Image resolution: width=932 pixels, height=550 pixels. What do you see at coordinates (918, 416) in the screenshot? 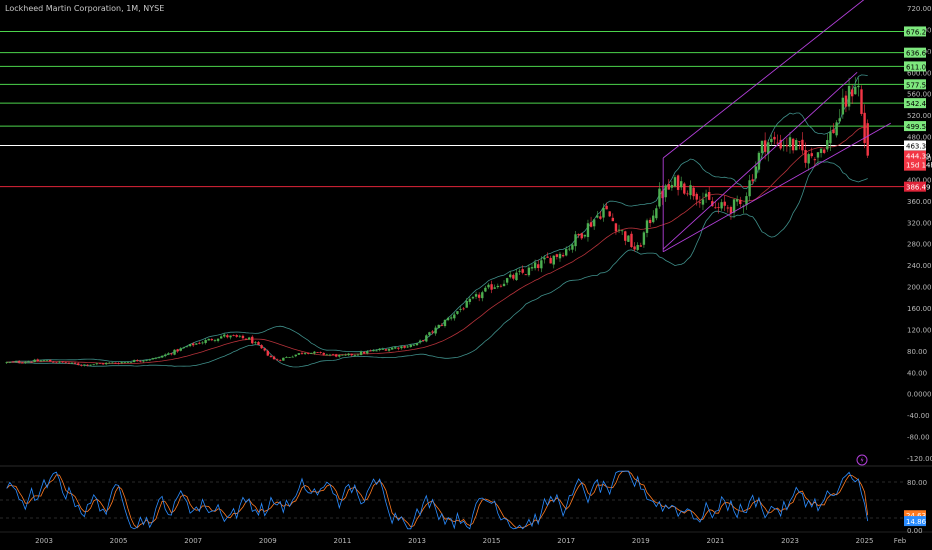
I see `price-tick-label: -40.00` at bounding box center [918, 416].